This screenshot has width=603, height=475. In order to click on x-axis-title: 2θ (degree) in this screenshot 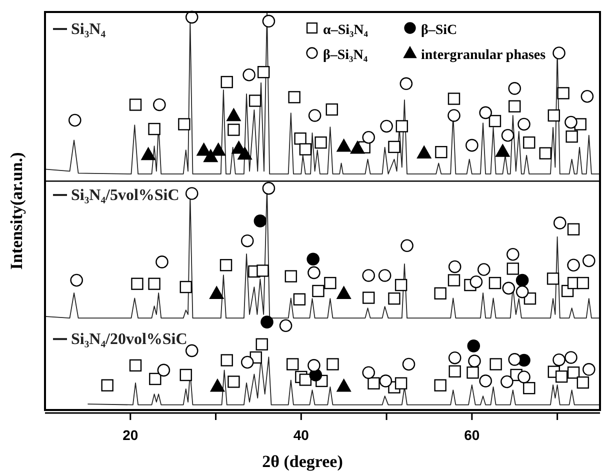, I will do `click(302, 461)`.